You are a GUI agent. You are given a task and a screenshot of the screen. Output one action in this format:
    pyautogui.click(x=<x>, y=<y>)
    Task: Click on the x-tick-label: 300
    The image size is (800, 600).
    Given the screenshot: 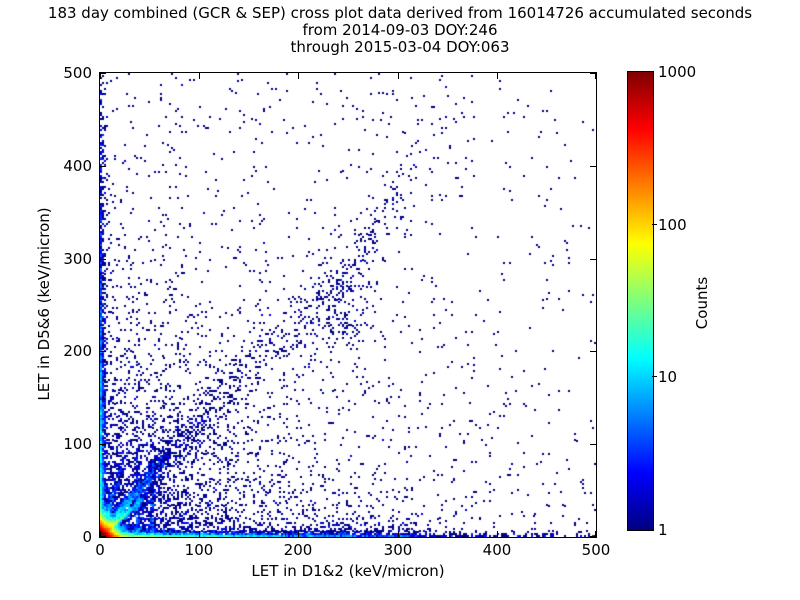 What is the action you would take?
    pyautogui.click(x=398, y=550)
    